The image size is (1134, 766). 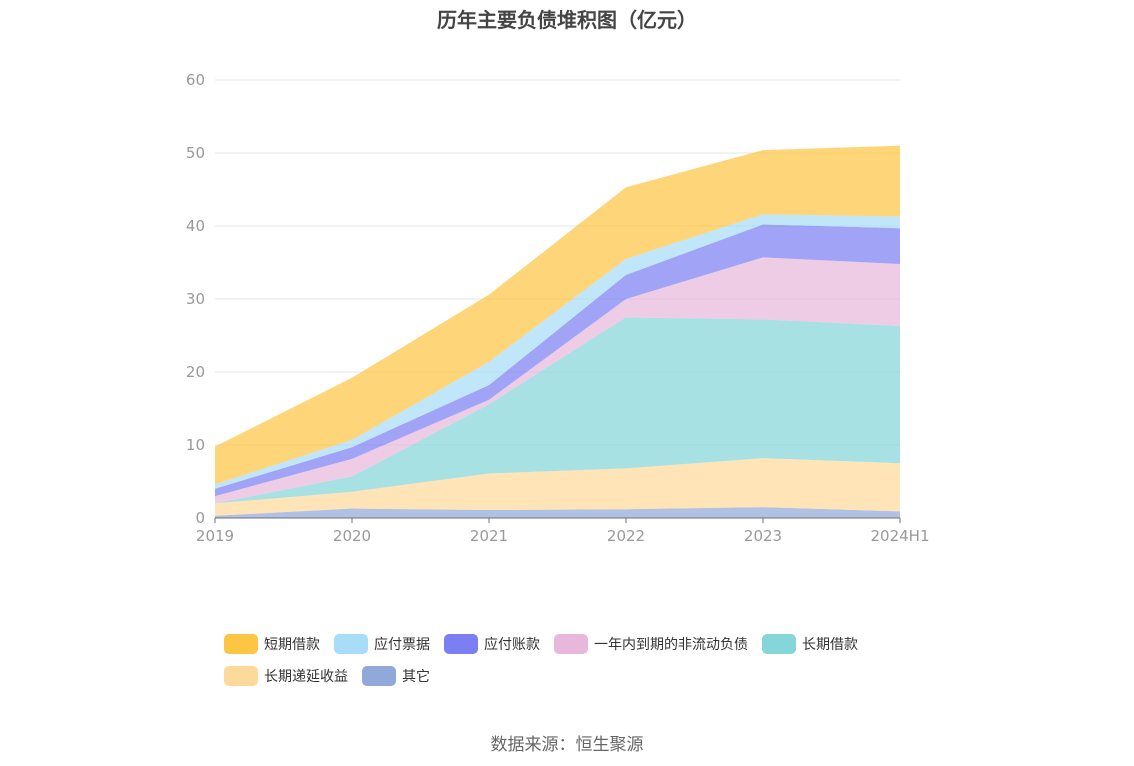 What do you see at coordinates (200, 518) in the screenshot?
I see `y-tick-label: 0` at bounding box center [200, 518].